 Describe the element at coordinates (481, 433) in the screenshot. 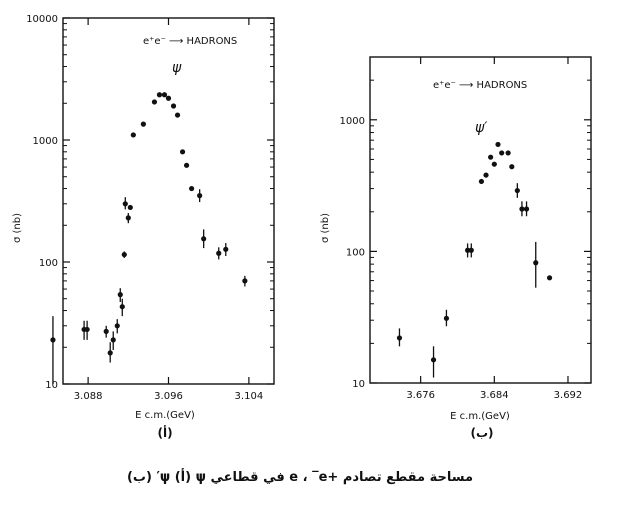

I see `panel-b-label: (ب)` at that location.